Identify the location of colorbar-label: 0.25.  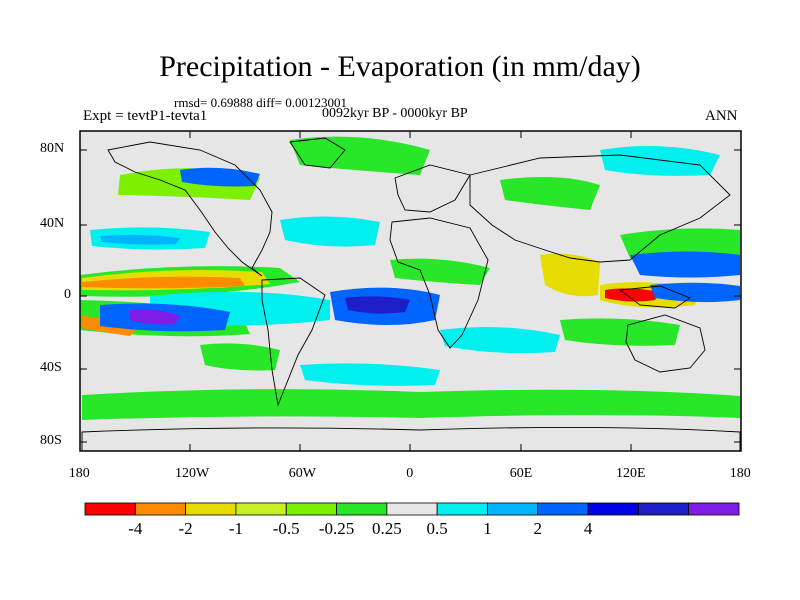
(386, 528).